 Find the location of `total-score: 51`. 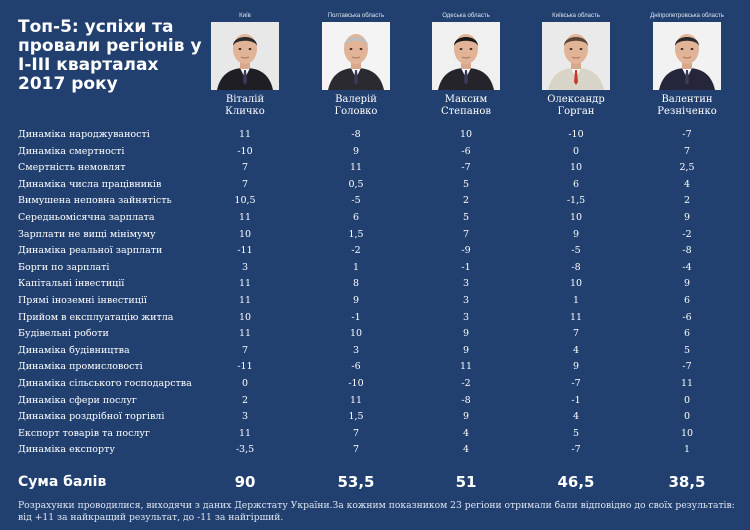

total-score: 51 is located at coordinates (466, 482).